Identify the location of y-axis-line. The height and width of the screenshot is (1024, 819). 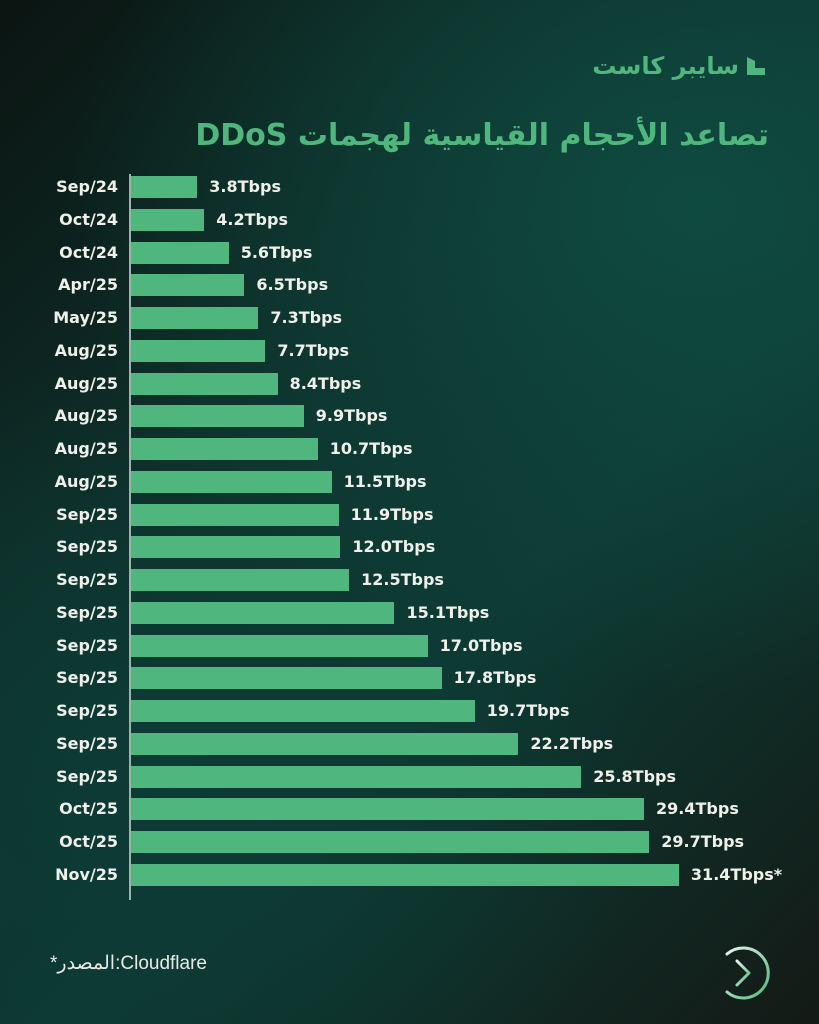
(130, 537).